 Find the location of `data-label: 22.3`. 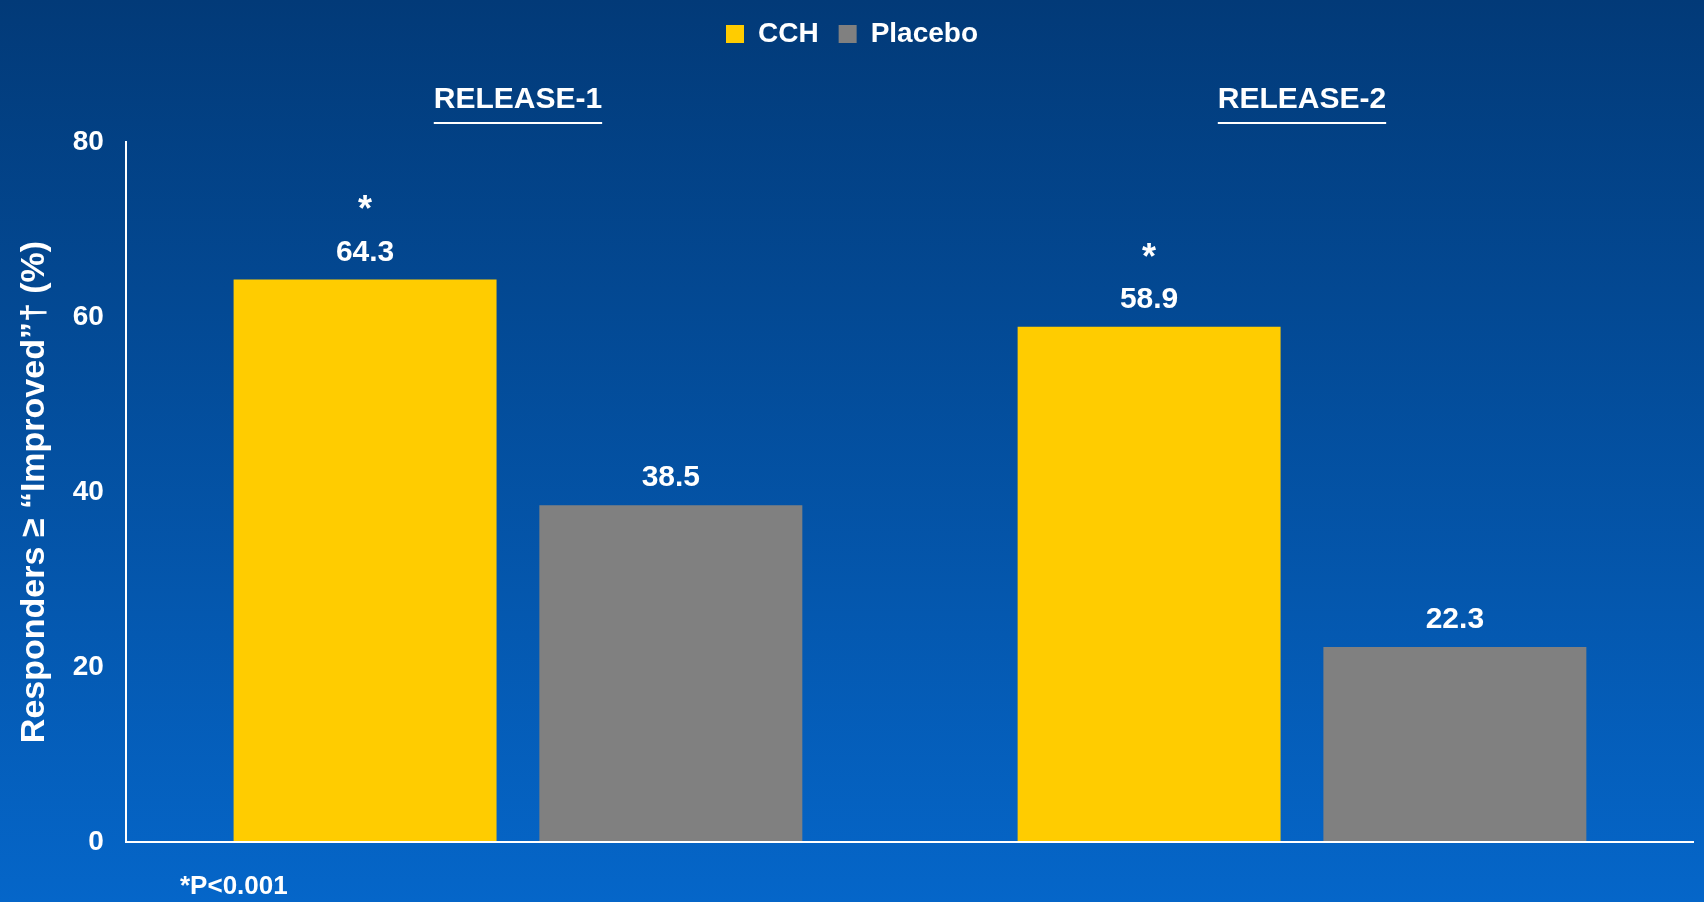

data-label: 22.3 is located at coordinates (1455, 618).